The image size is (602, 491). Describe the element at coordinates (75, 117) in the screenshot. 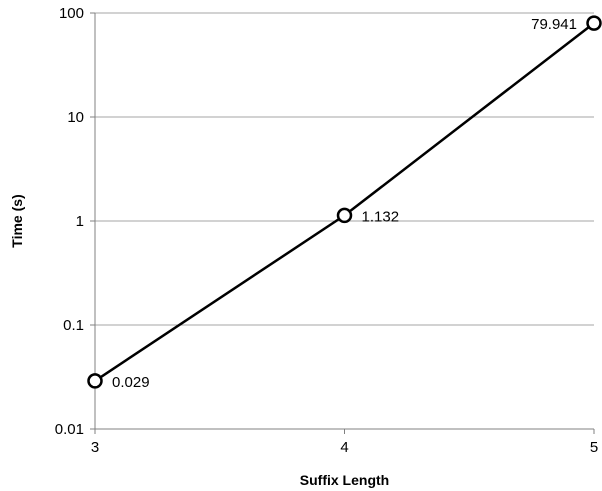

I see `y-tick-label: 10` at that location.